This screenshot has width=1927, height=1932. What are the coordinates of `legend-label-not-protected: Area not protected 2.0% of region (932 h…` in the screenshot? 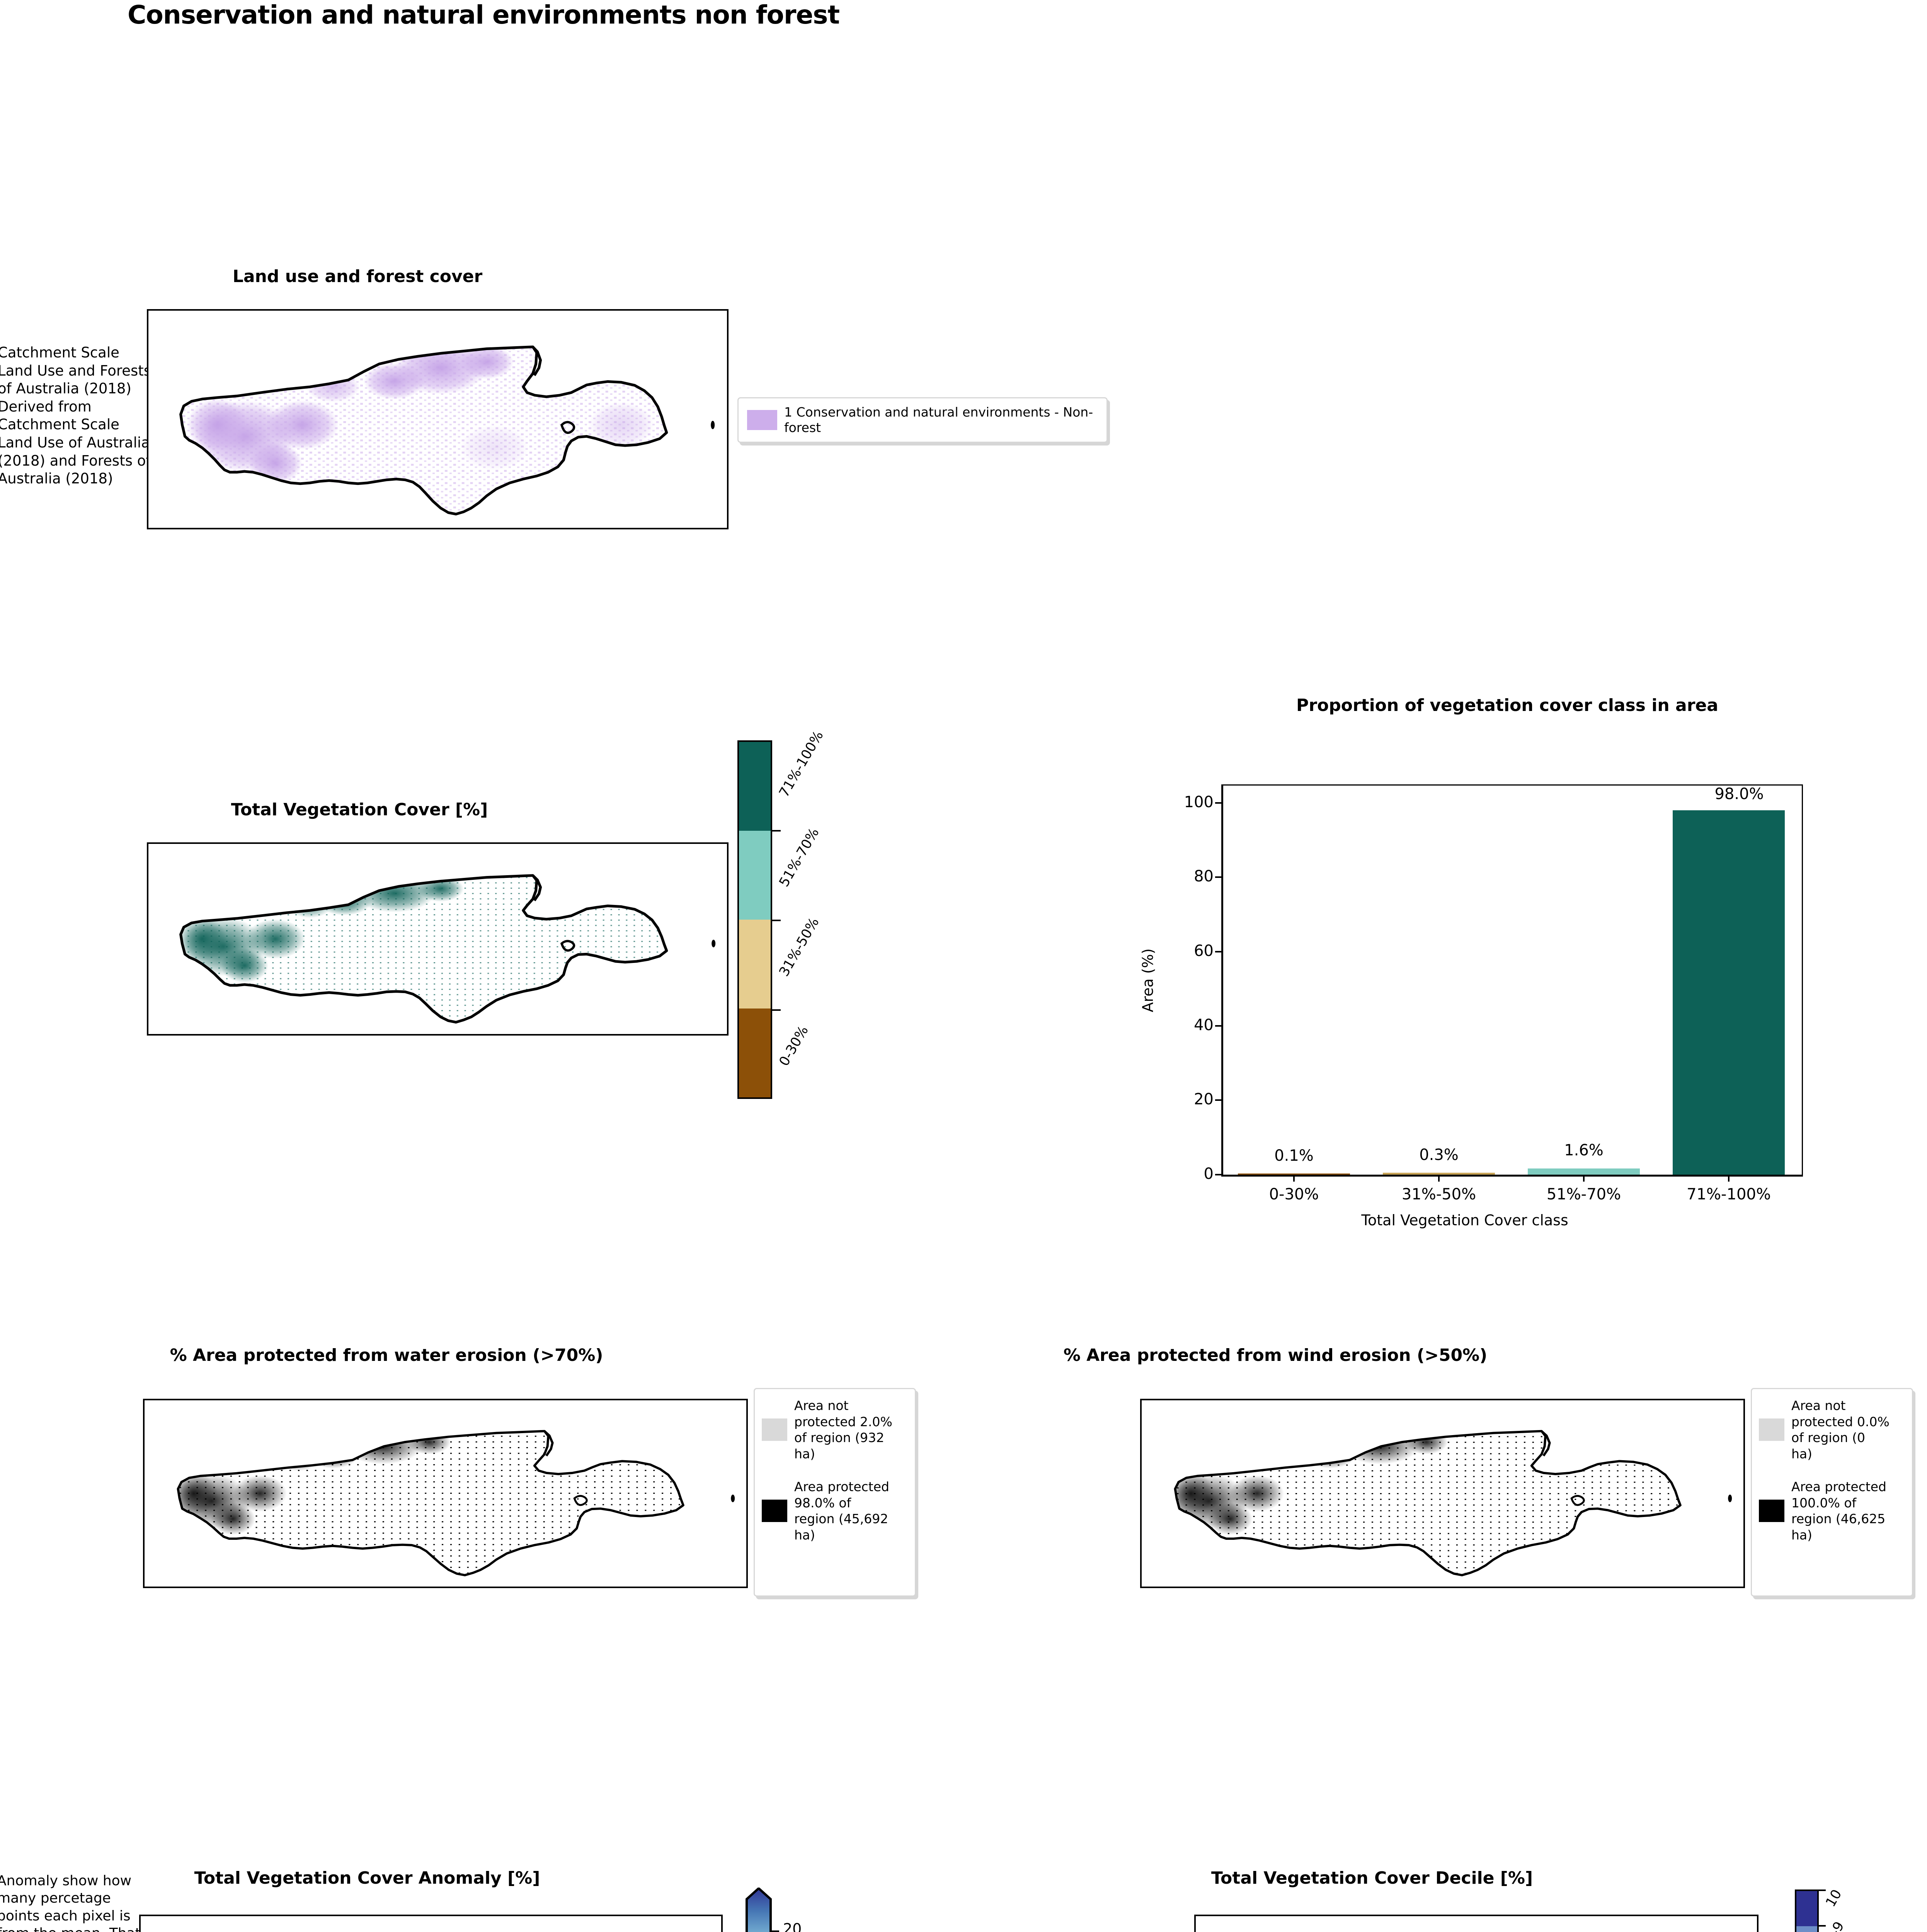 It's located at (843, 1430).